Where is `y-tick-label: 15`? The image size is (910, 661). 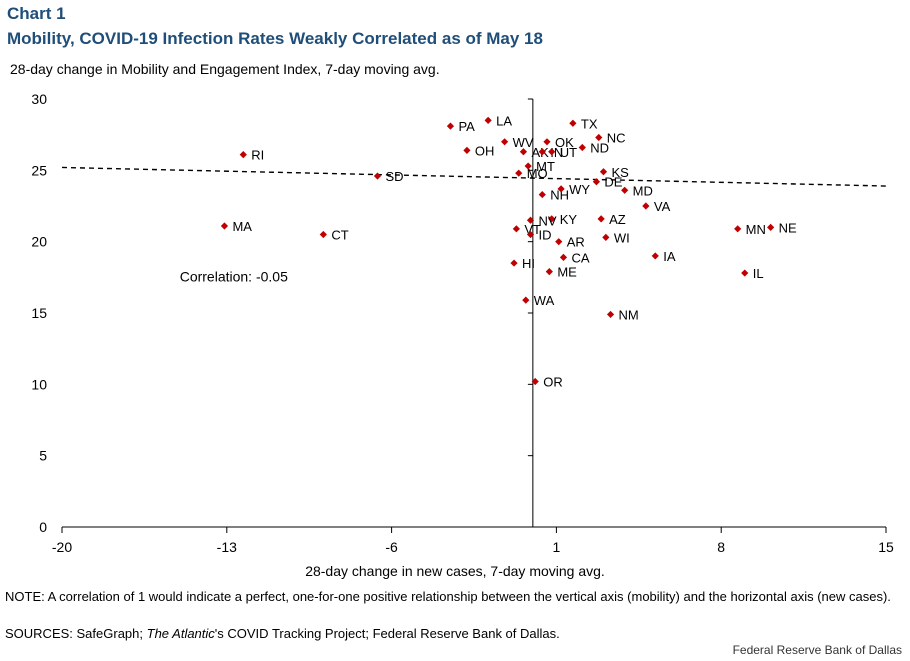 y-tick-label: 15 is located at coordinates (39, 313).